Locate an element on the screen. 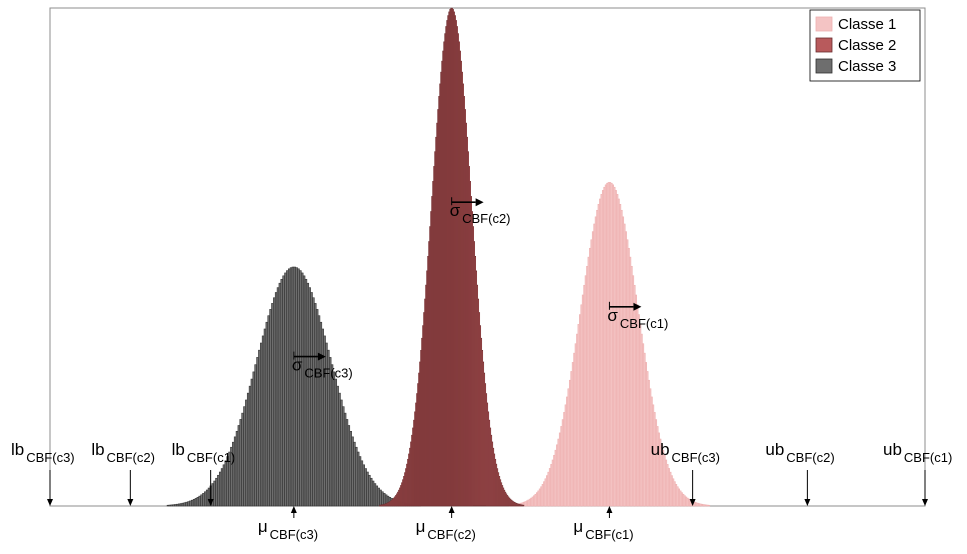 This screenshot has width=967, height=554. legend: Classe 1 Classe 2 Classe 3 is located at coordinates (865, 45).